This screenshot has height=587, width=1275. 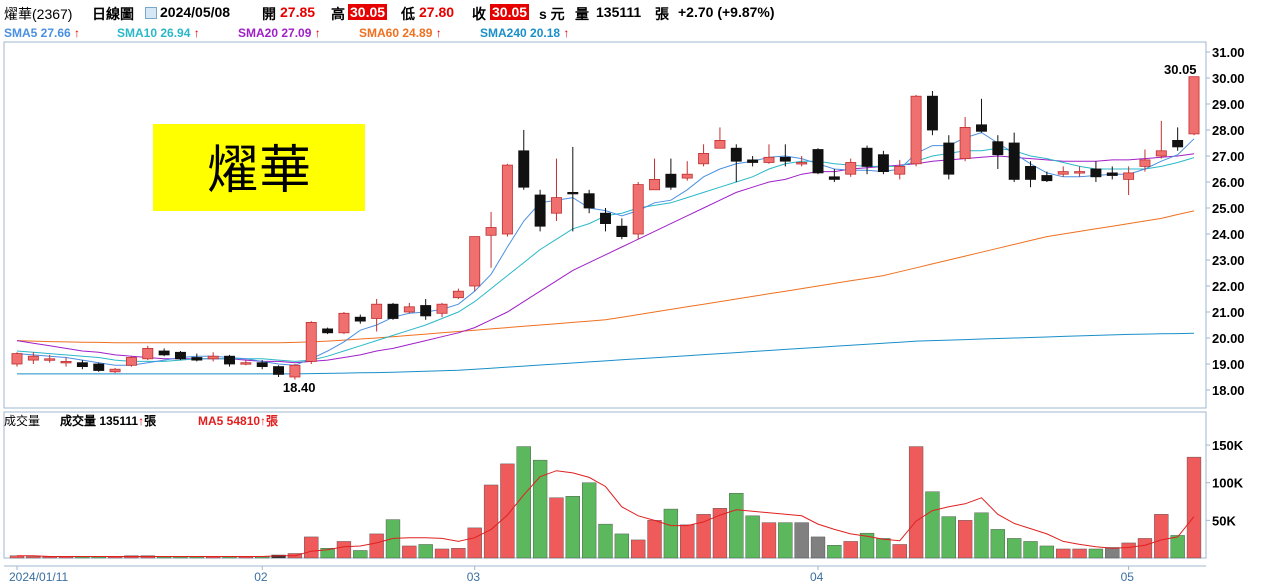 What do you see at coordinates (474, 577) in the screenshot?
I see `x-tick-label: 03` at bounding box center [474, 577].